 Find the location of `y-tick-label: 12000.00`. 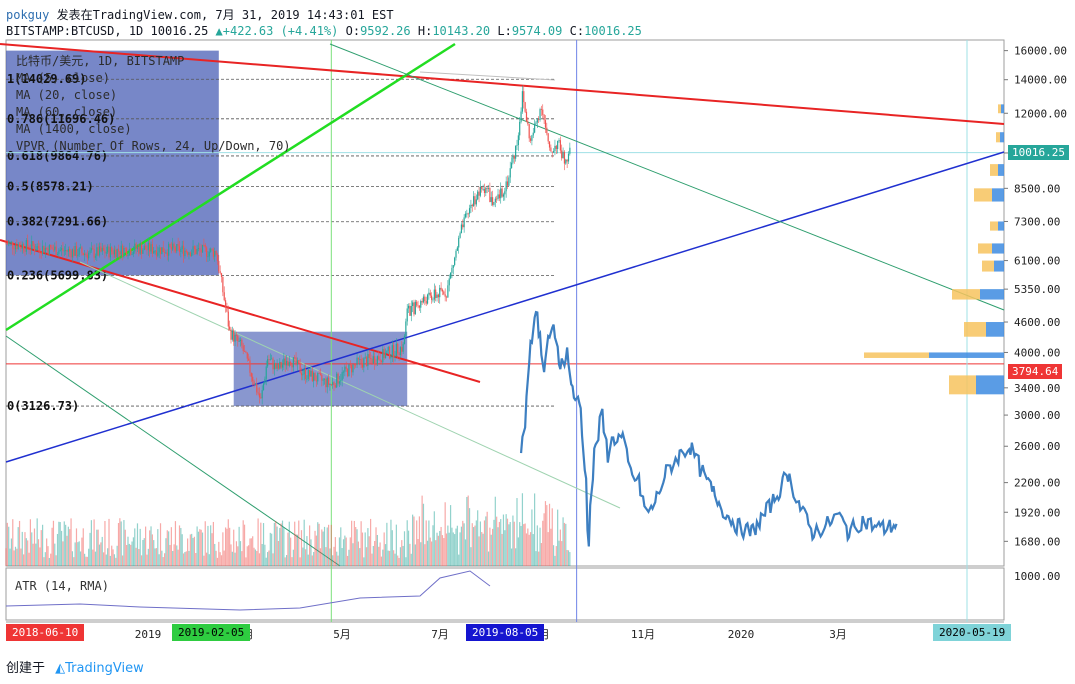

y-tick-label: 12000.00 is located at coordinates (1040, 113).